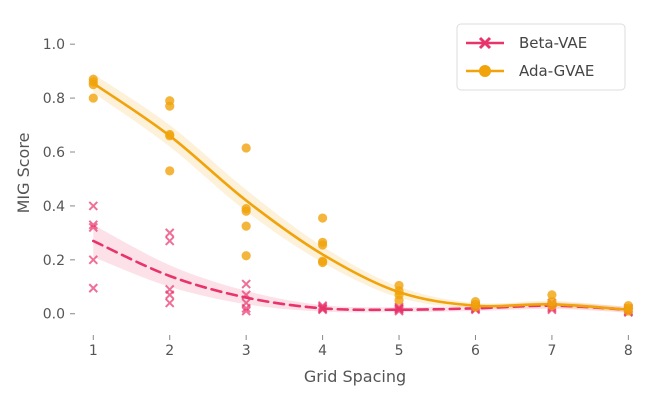 This screenshot has height=400, width=650. What do you see at coordinates (246, 351) in the screenshot?
I see `x-tick-label: 3` at bounding box center [246, 351].